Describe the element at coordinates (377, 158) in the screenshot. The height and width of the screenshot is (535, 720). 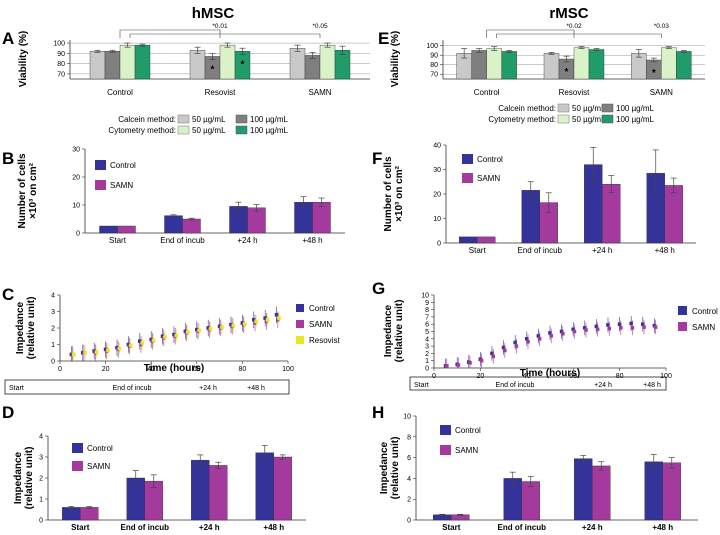
I see `panel-letter-f: F` at that location.